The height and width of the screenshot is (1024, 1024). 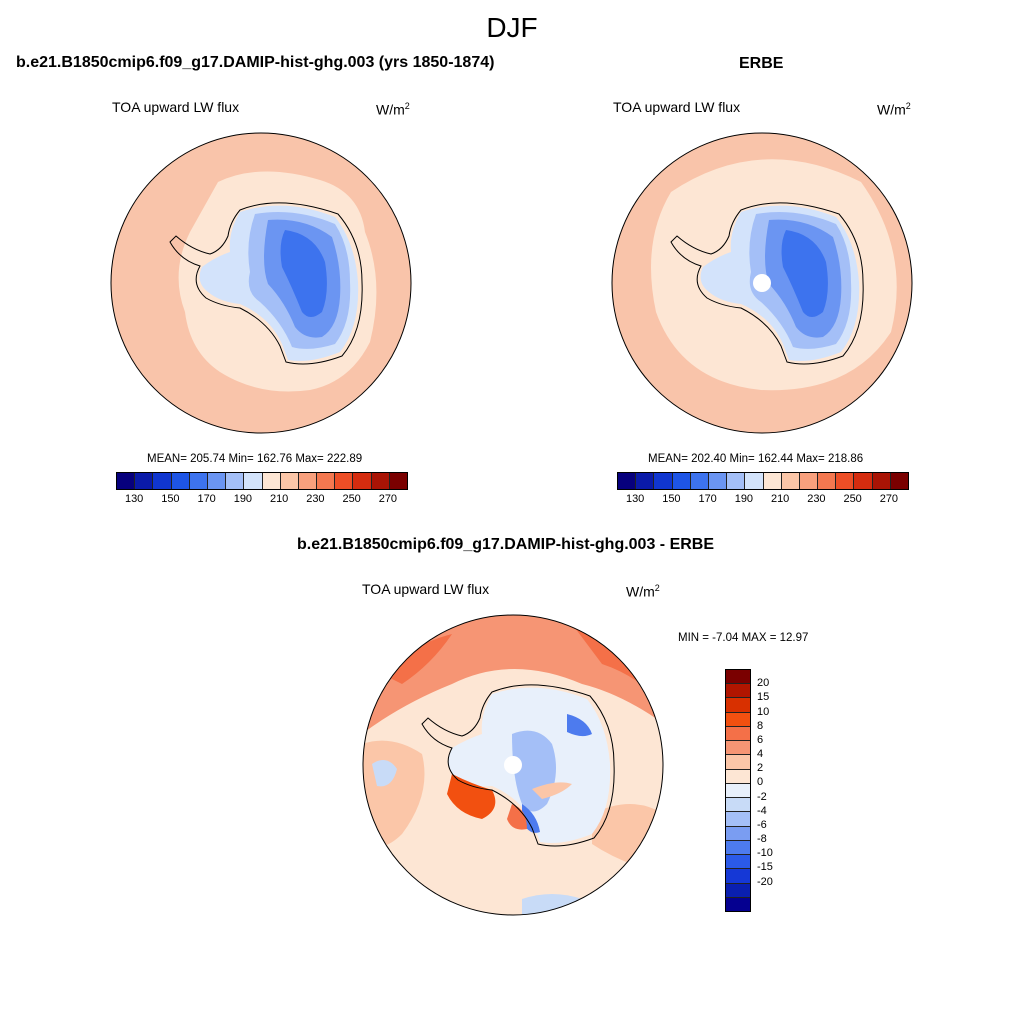 What do you see at coordinates (762, 810) in the screenshot?
I see `colorbar-tick-label: -4` at bounding box center [762, 810].